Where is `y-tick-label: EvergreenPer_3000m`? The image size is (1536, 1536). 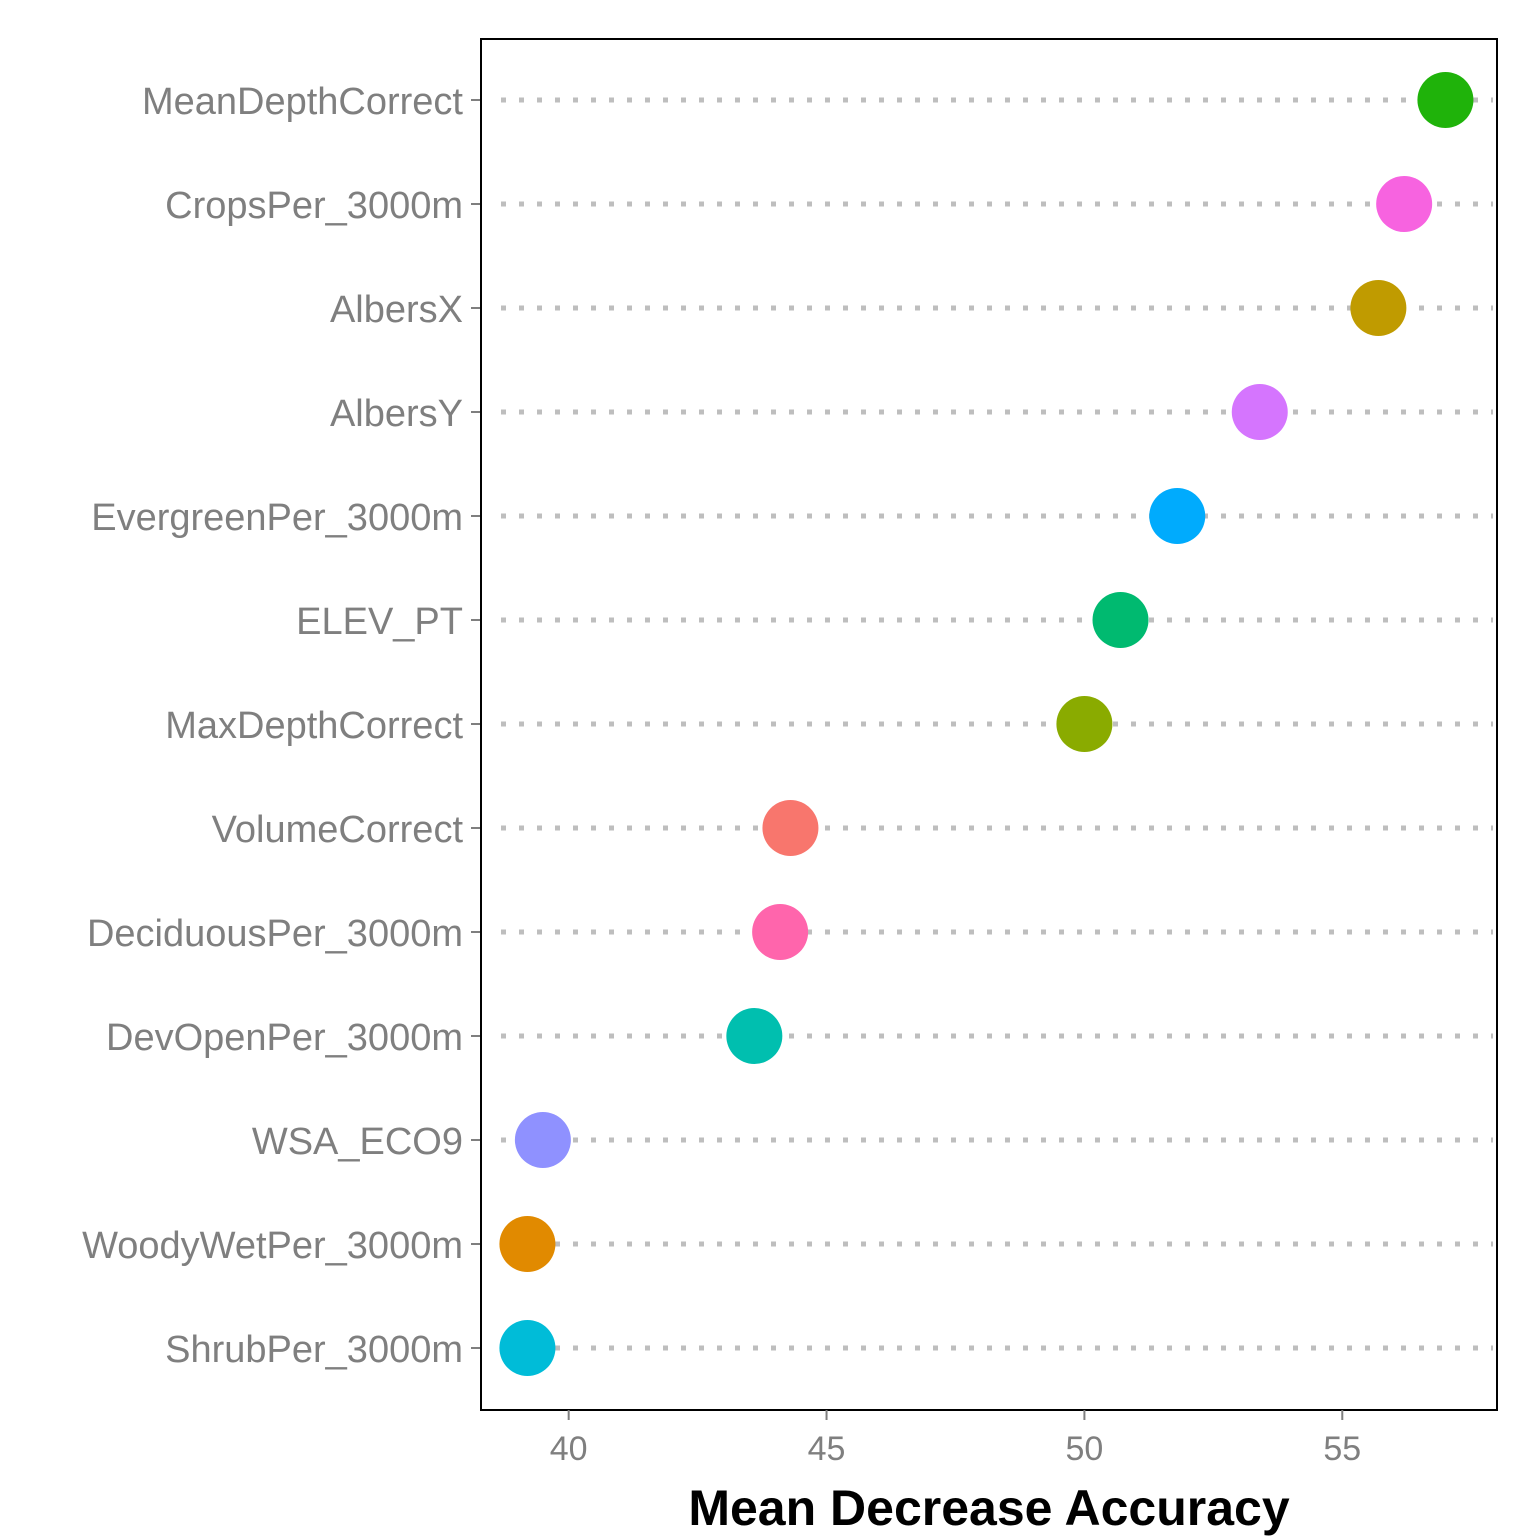
y-tick-label: EvergreenPer_3000m is located at coordinates (277, 518).